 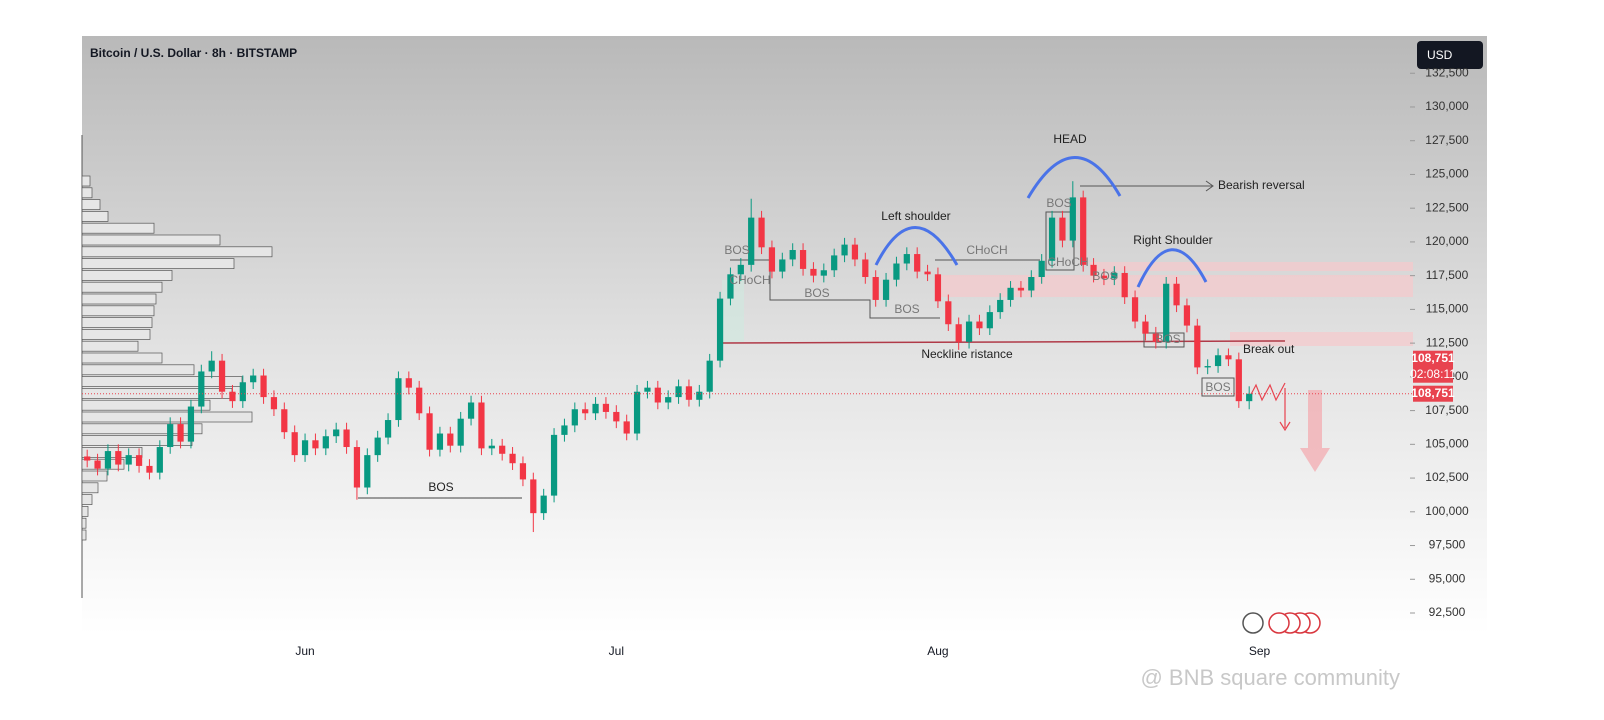 What do you see at coordinates (967, 354) in the screenshot?
I see `annotation: Neckline ristance` at bounding box center [967, 354].